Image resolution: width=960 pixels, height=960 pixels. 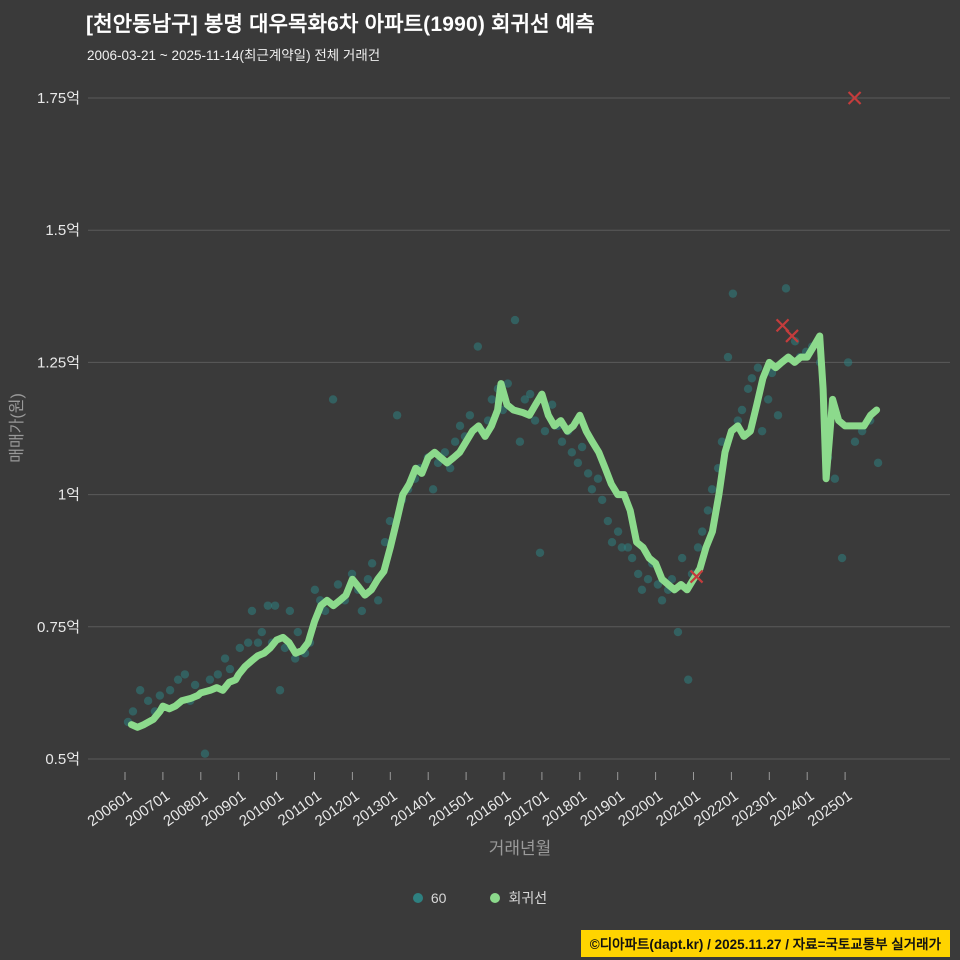 I want to click on chart-legend: 60 회귀선, so click(x=480, y=898).